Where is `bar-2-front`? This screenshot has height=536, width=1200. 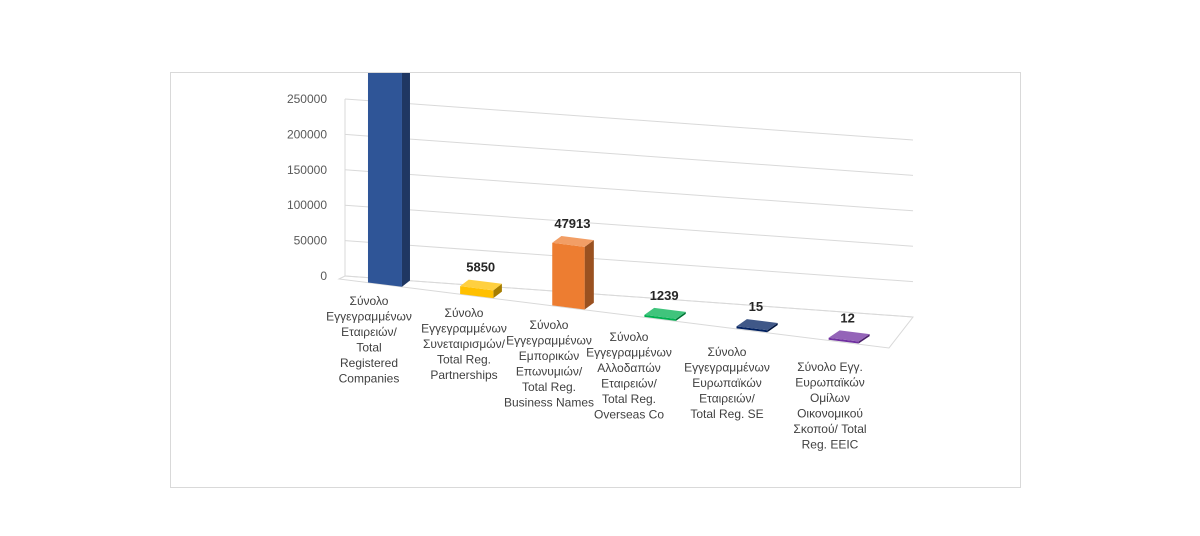
bar-2-front is located at coordinates (568, 276).